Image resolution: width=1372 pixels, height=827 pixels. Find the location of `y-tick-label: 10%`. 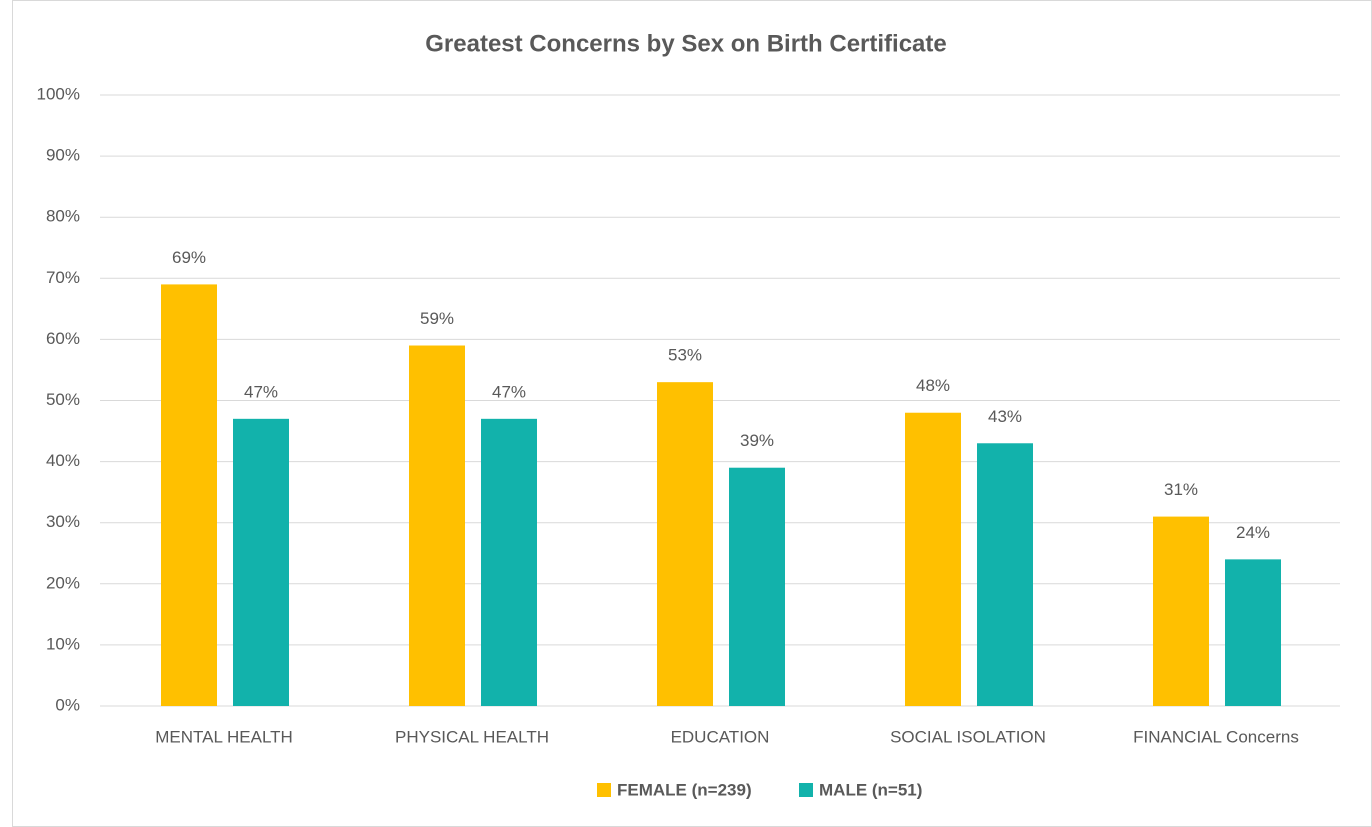

y-tick-label: 10% is located at coordinates (63, 643).